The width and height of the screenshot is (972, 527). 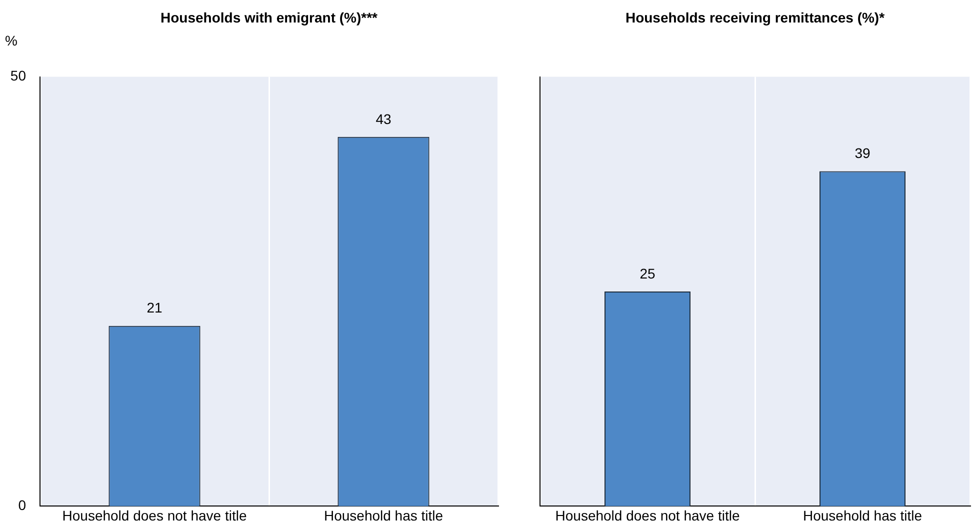 What do you see at coordinates (269, 17) in the screenshot?
I see `chart-title: Households with emigrant (%)***` at bounding box center [269, 17].